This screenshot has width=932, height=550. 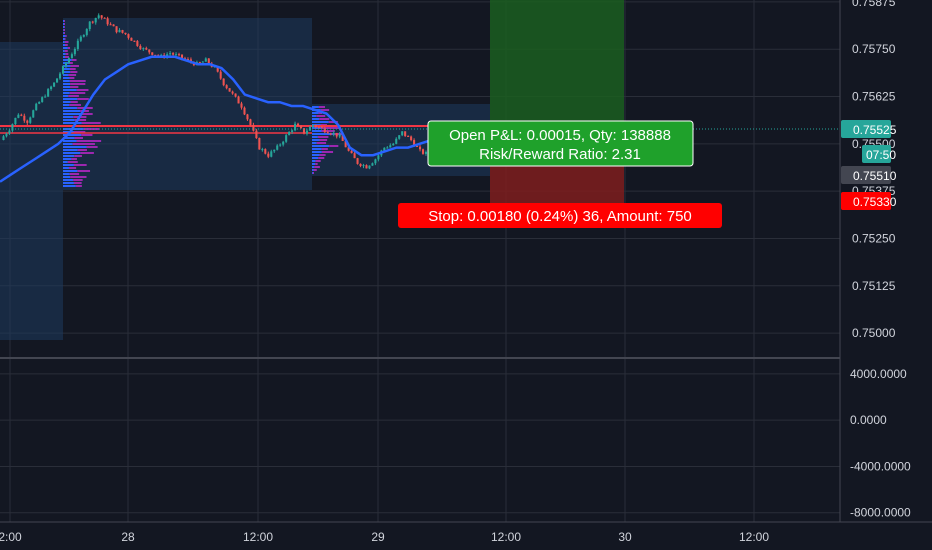 I want to click on time-axis: 2:00 28 12:00 29 12:00 30 12:00, so click(x=384, y=537).